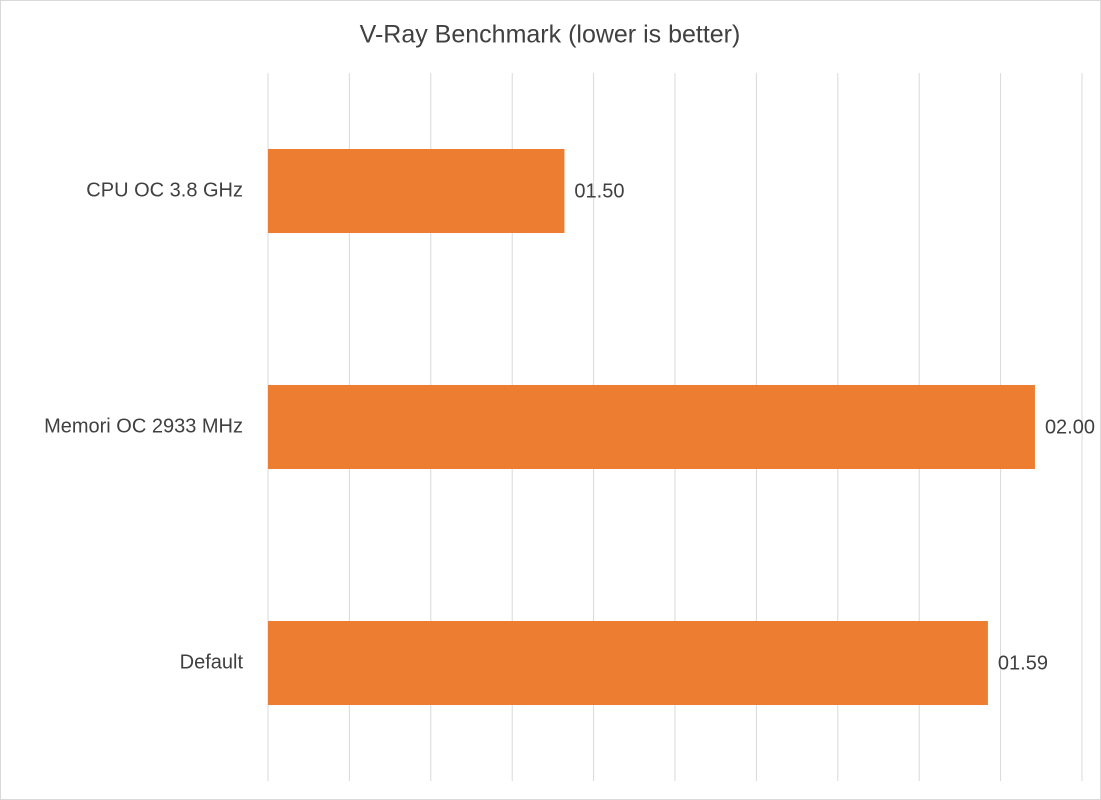 This screenshot has height=800, width=1101. Describe the element at coordinates (164, 190) in the screenshot. I see `y-tick-label: CPU OC 3.8 GHz` at that location.